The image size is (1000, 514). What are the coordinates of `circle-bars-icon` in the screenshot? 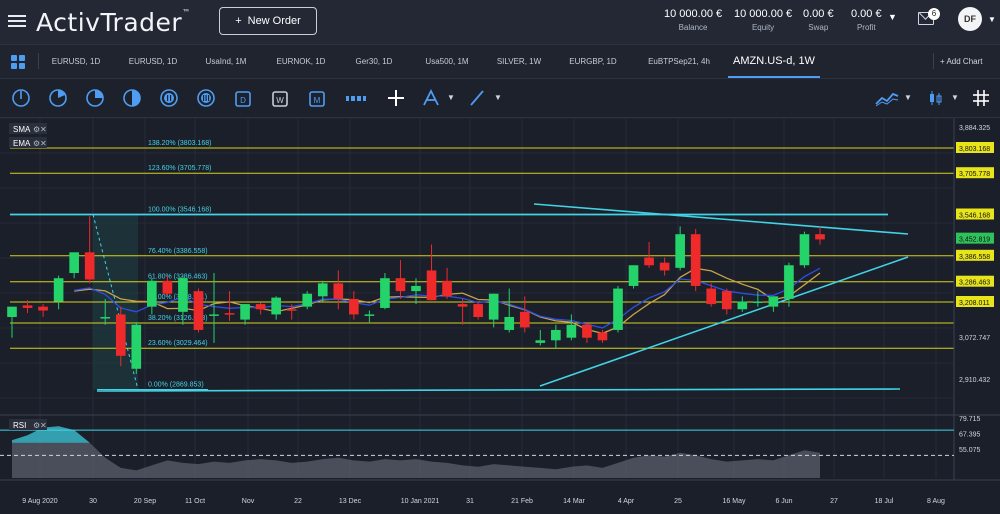 It's located at (169, 98).